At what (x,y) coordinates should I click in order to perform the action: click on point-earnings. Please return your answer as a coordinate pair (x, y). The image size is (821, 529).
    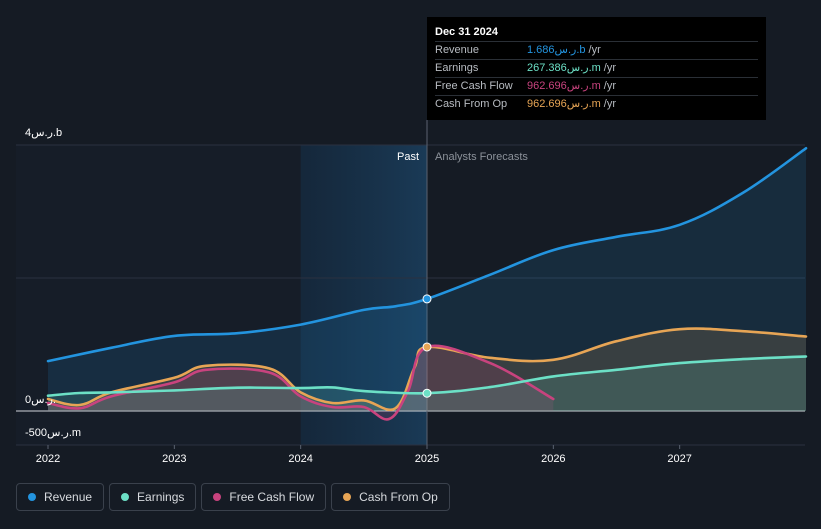
    Looking at the image, I should click on (427, 393).